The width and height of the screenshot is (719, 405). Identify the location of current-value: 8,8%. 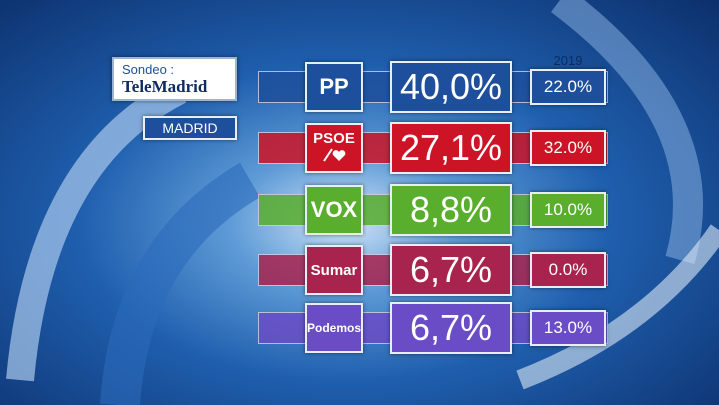
(451, 210).